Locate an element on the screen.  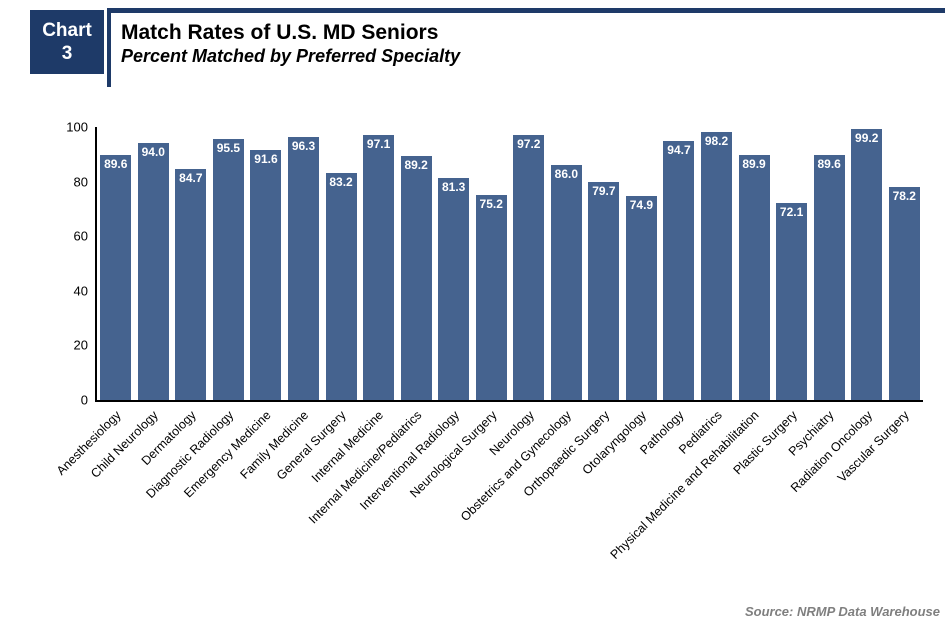
bar-value-label: 89.2 is located at coordinates (416, 165).